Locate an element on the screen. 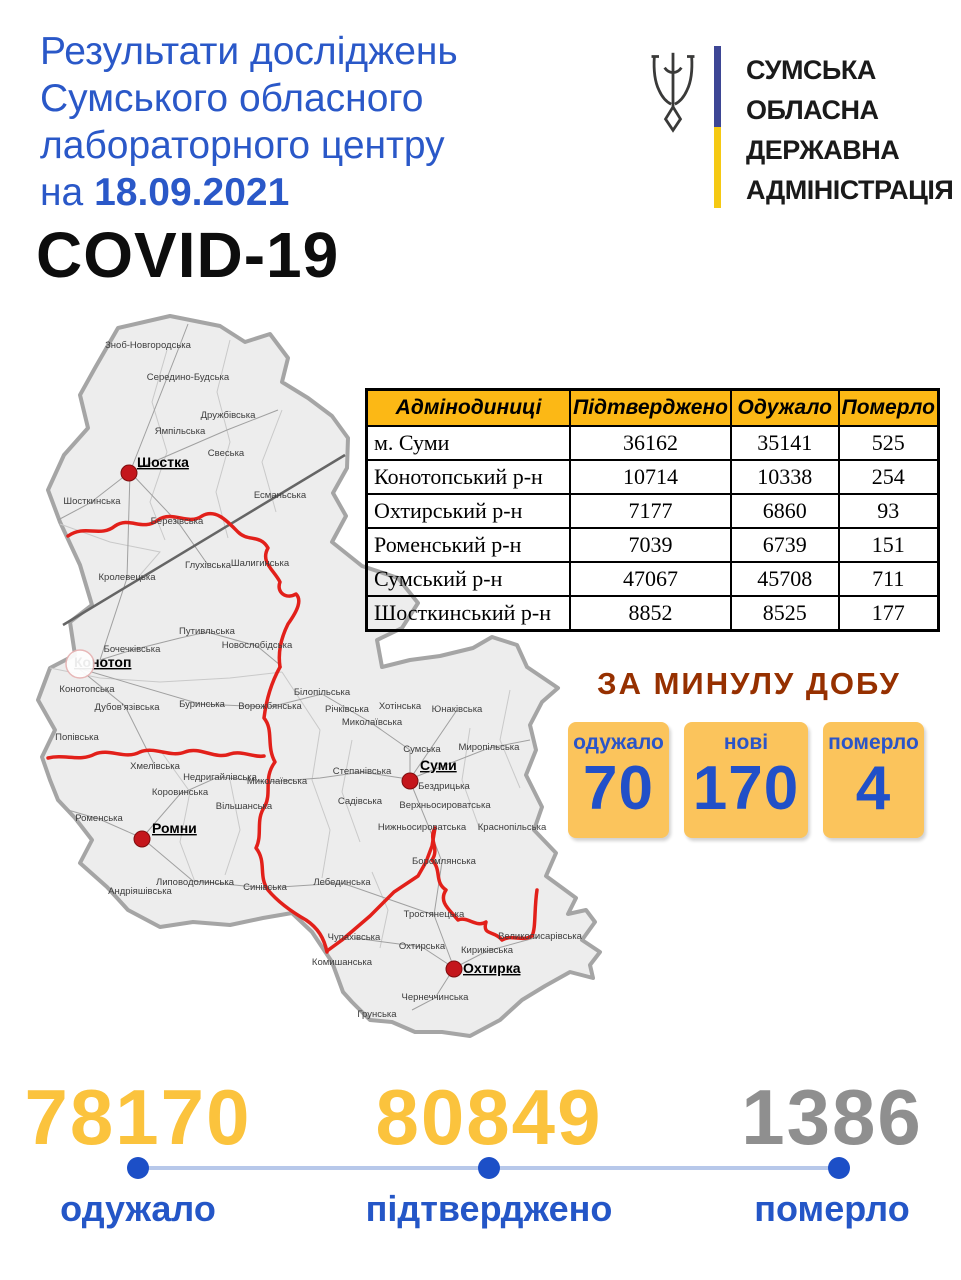 This screenshot has width=961, height=1280. city-label: Охтирка is located at coordinates (492, 968).